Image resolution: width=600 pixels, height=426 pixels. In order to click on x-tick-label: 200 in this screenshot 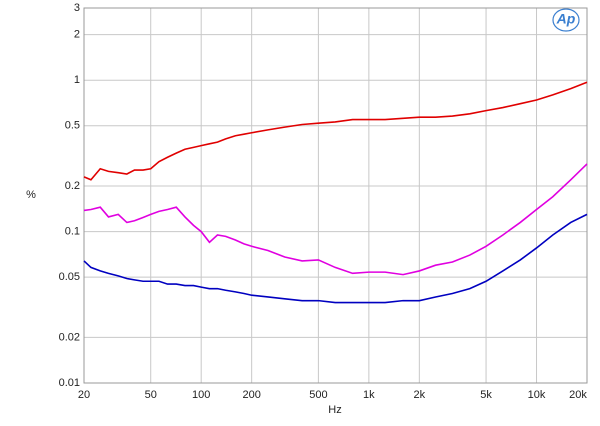, I will do `click(251, 395)`.